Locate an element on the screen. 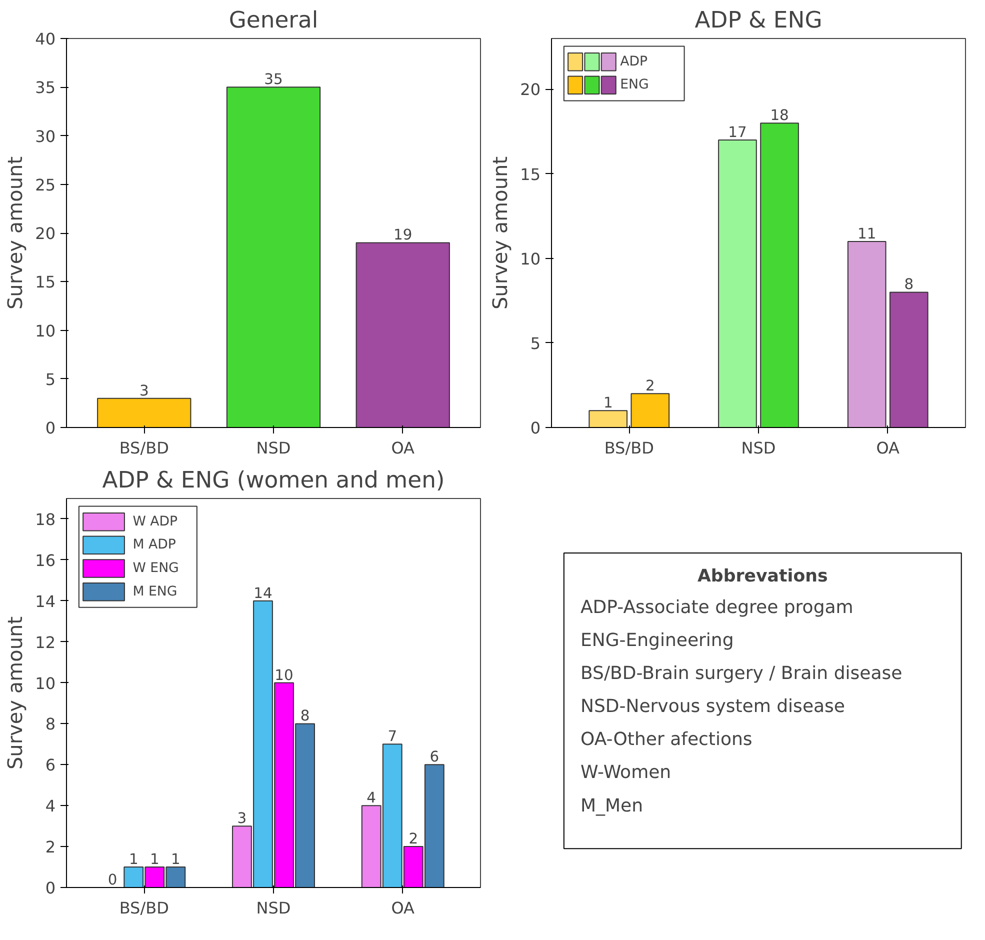  data-label: 19 is located at coordinates (403, 235).